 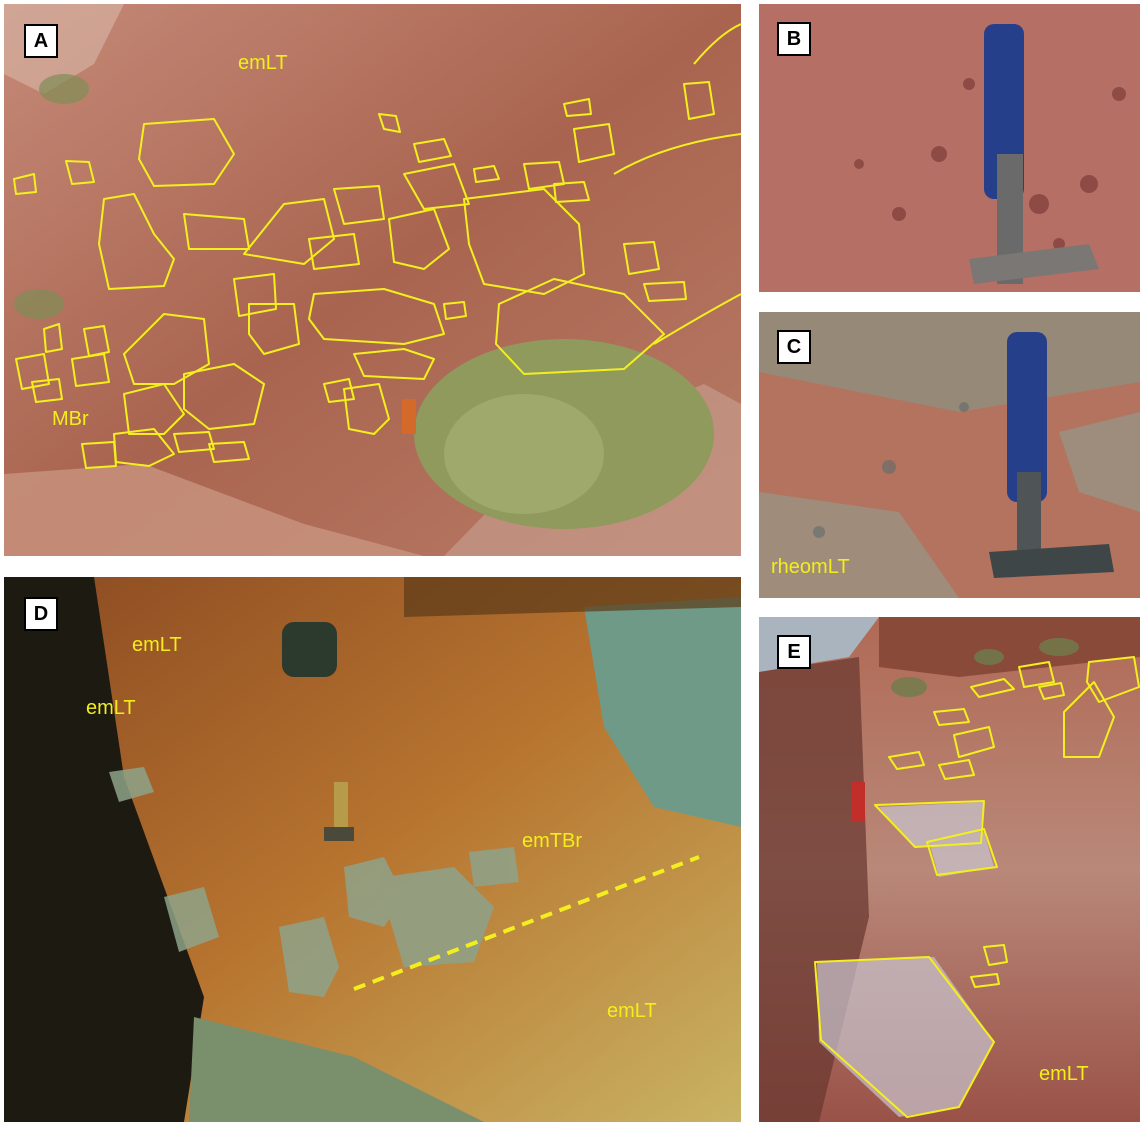 I want to click on panel-e-photo, so click(x=949, y=869).